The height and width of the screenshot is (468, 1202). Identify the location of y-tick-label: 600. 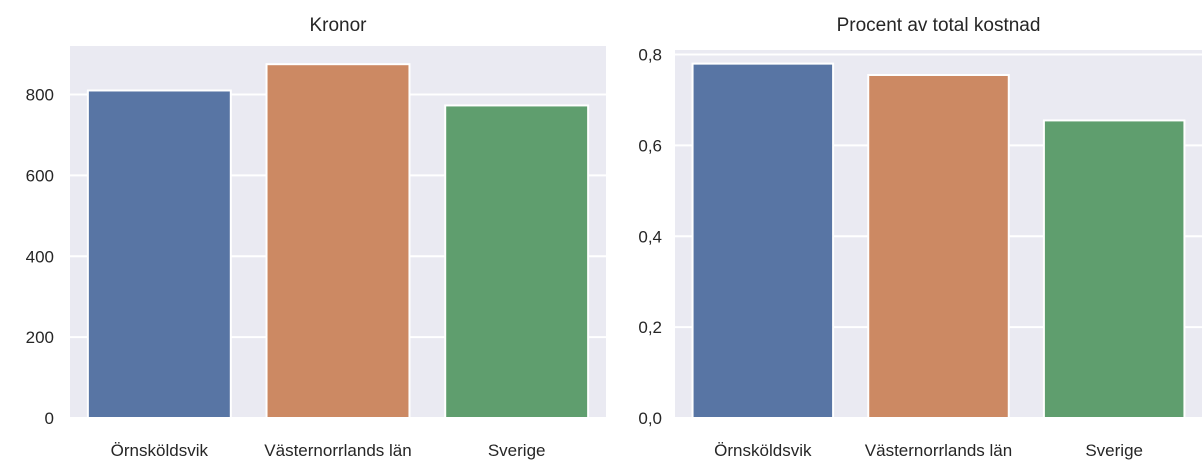
(40, 175).